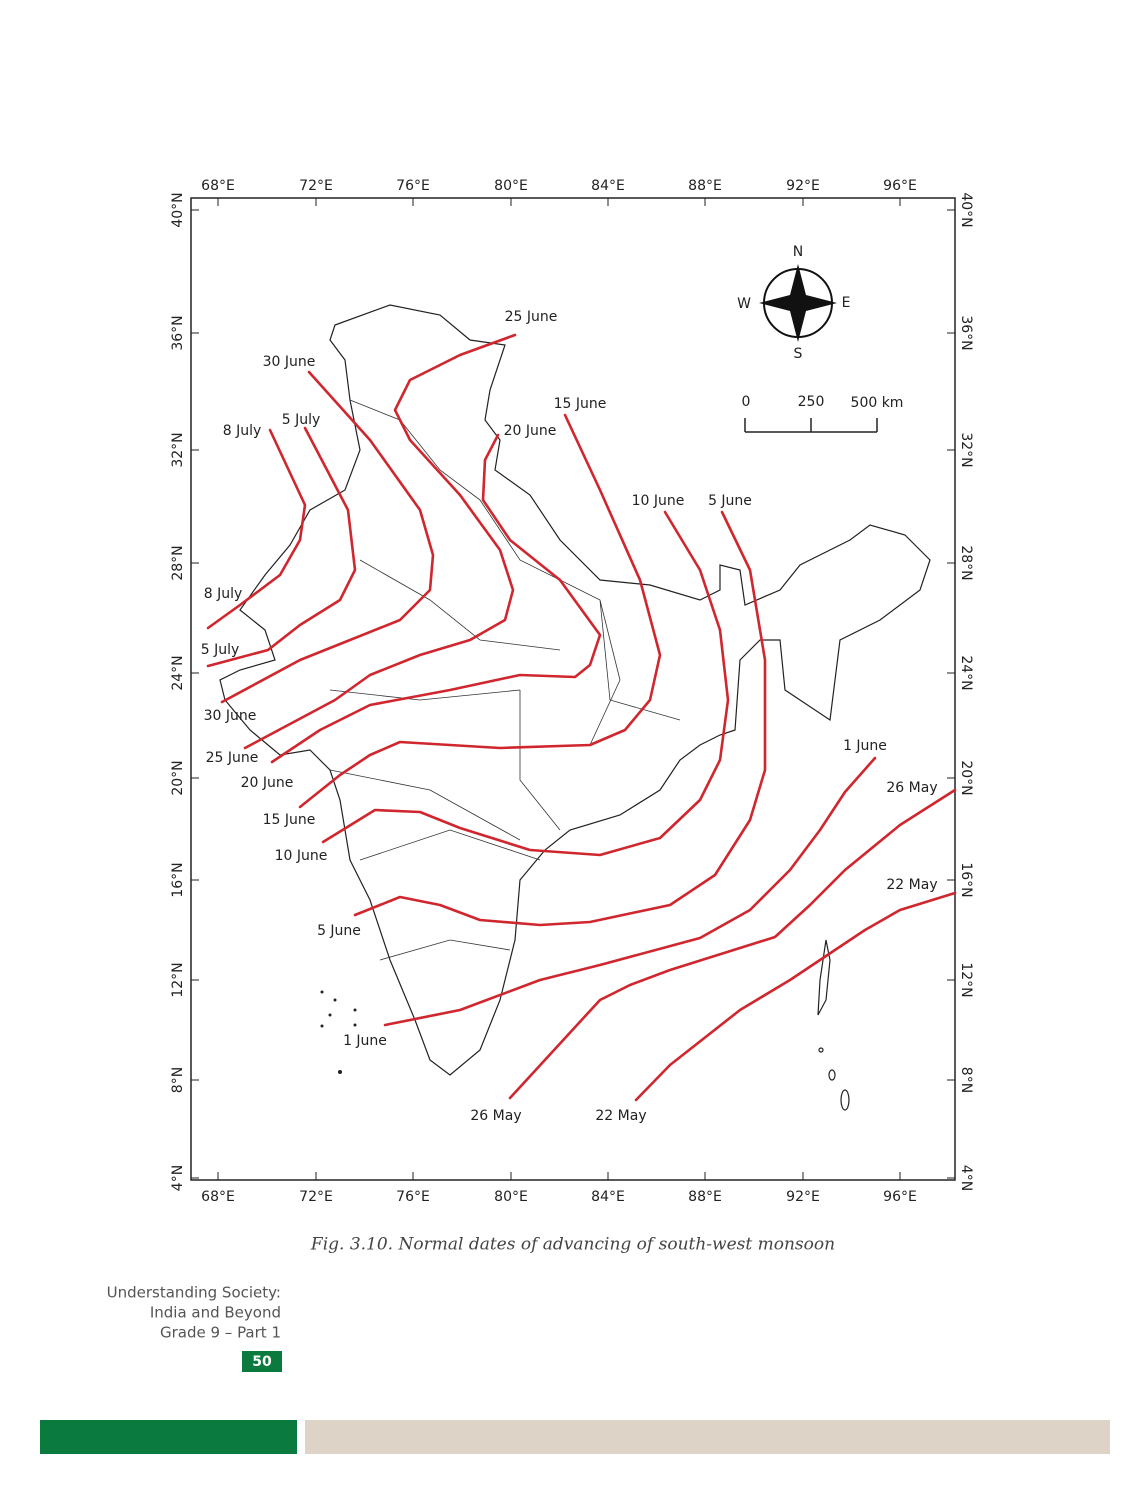  What do you see at coordinates (511, 1197) in the screenshot?
I see `bottom-lon-label: 80°E` at bounding box center [511, 1197].